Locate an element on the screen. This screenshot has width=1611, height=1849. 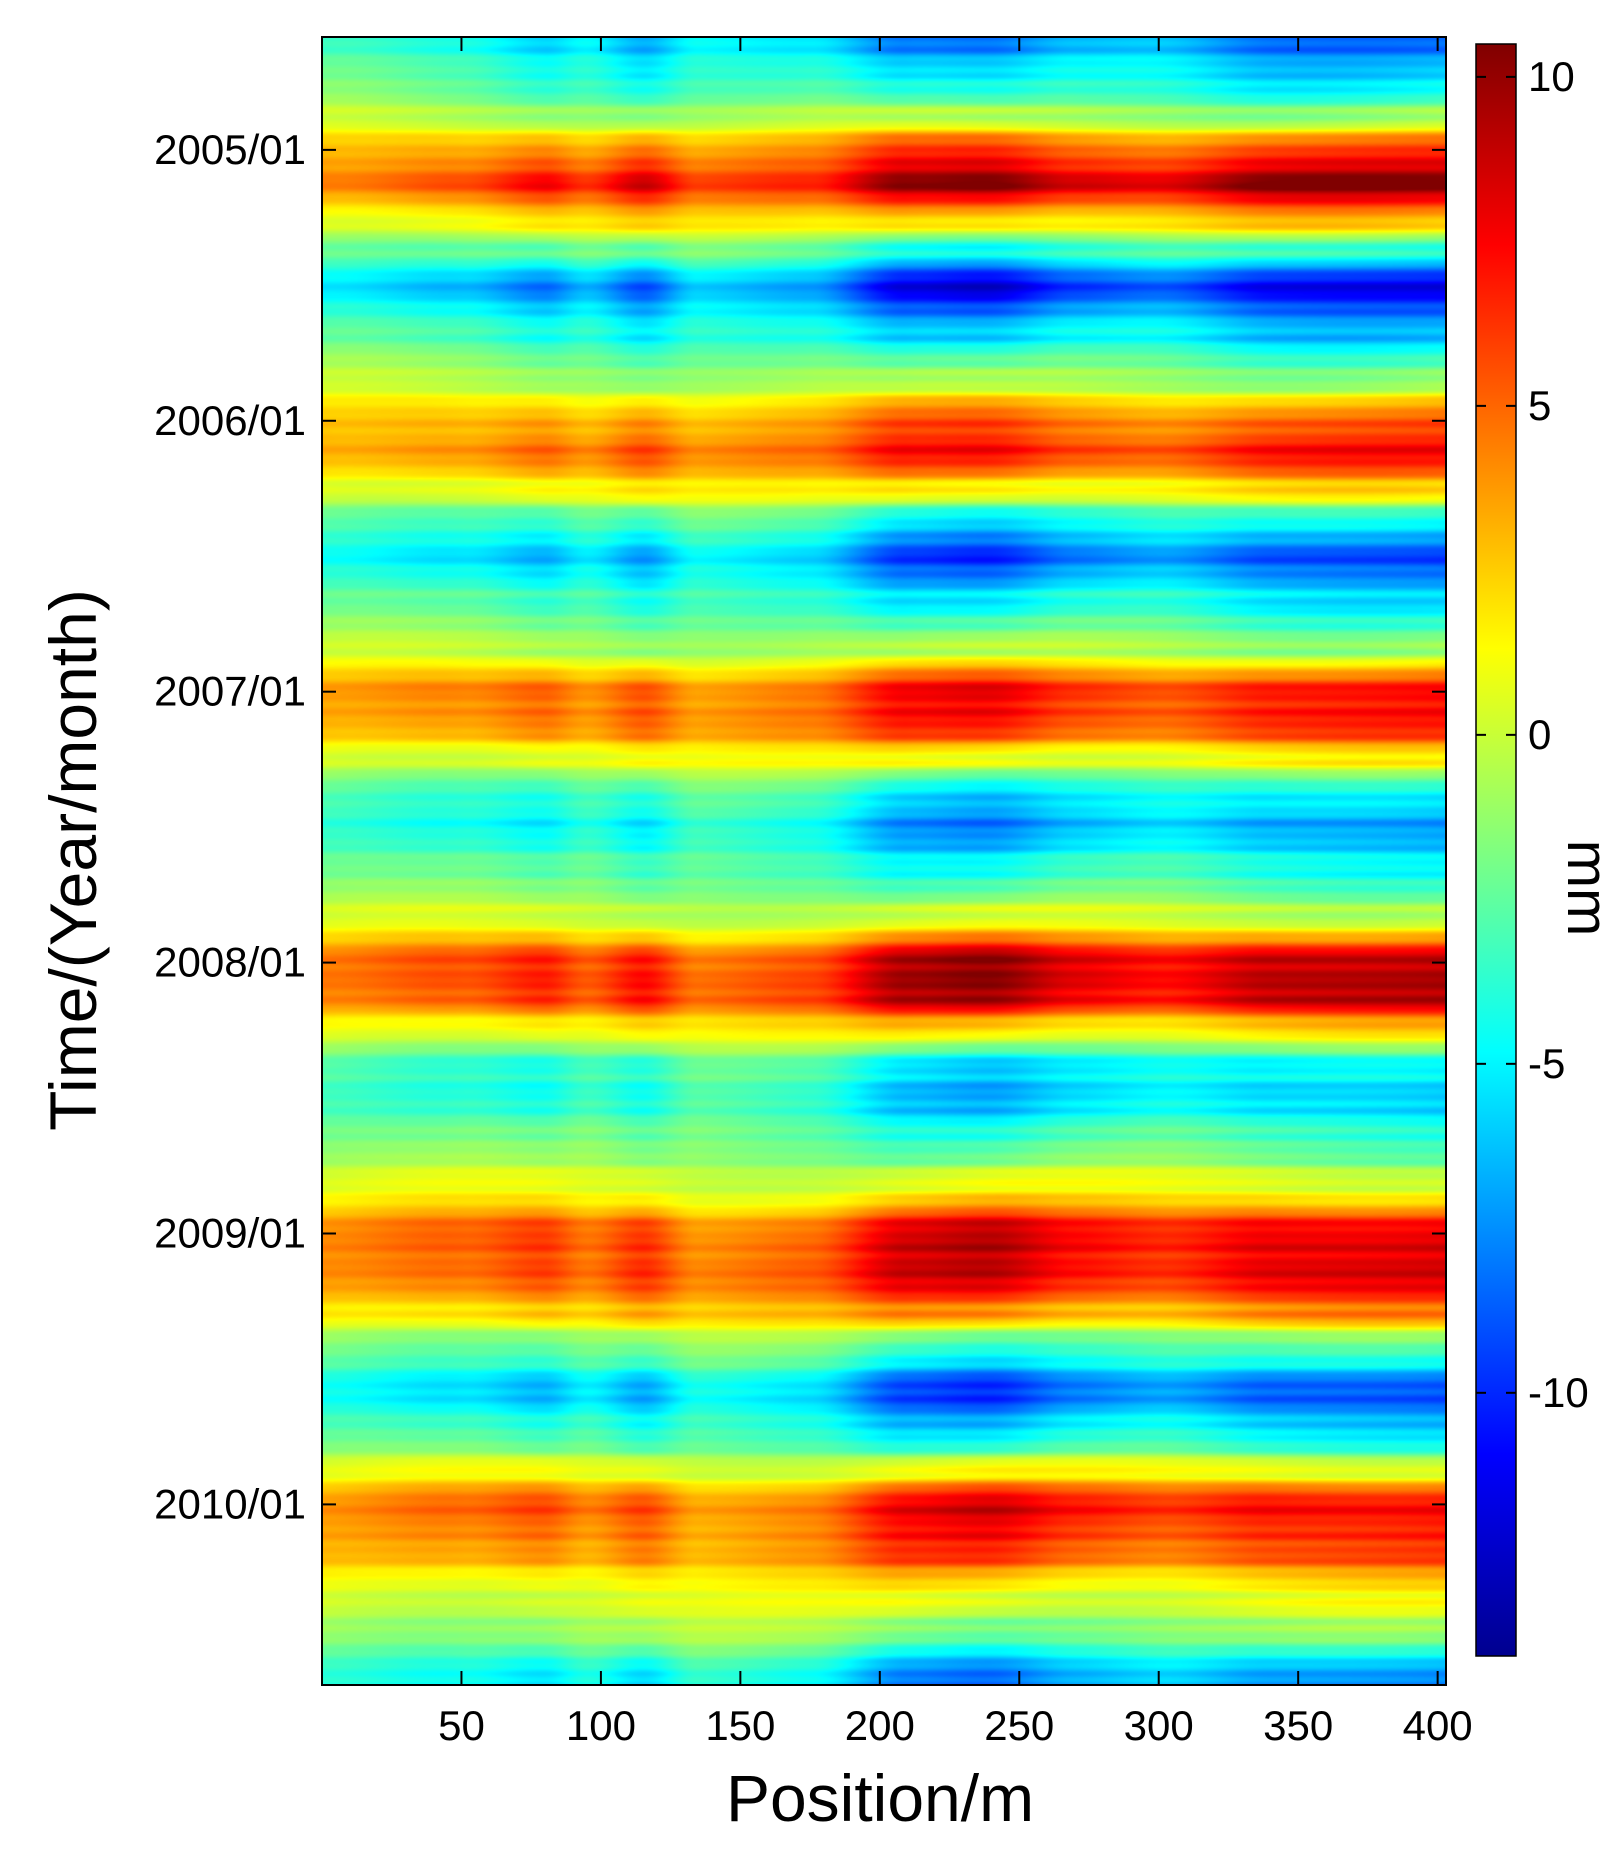
colorbar-tick-label: 0 is located at coordinates (1539, 734).